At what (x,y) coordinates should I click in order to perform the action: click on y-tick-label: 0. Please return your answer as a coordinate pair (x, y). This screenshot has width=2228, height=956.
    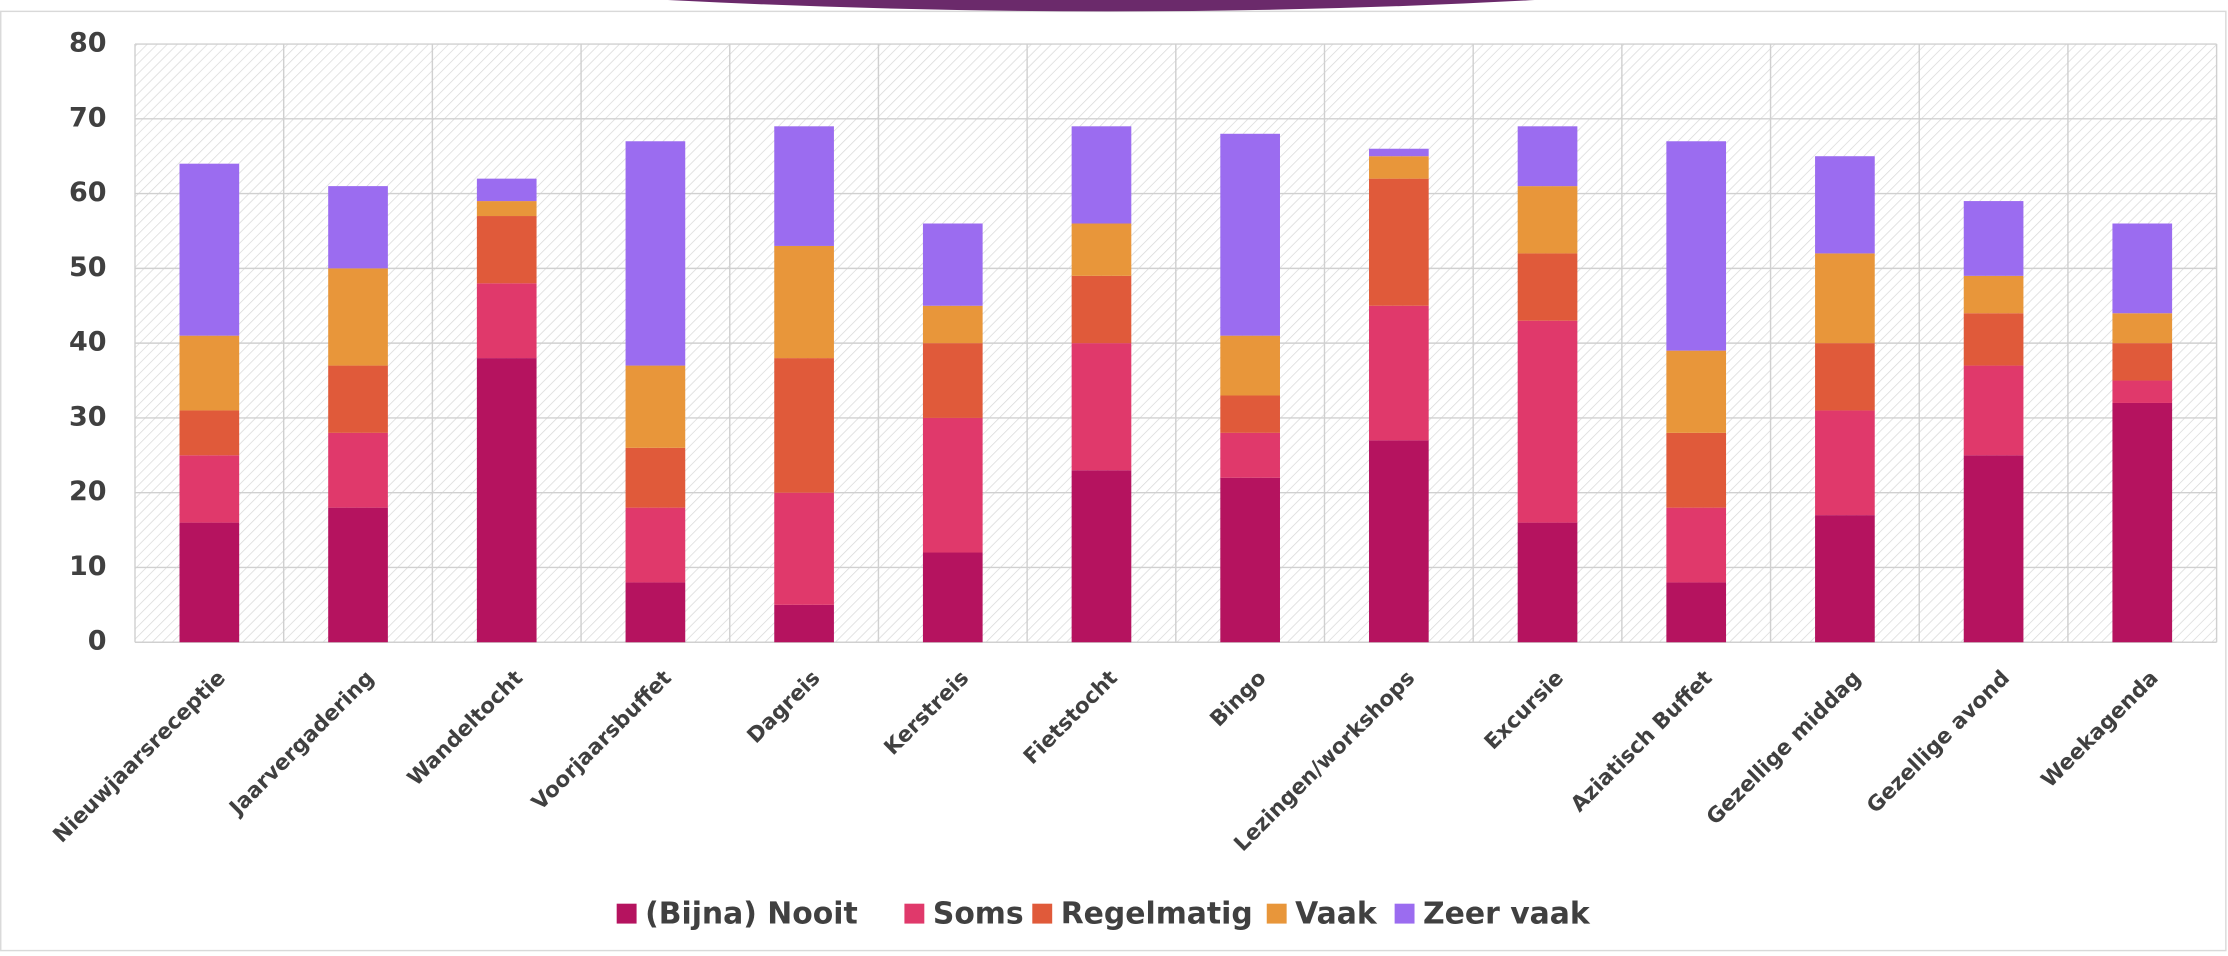
    Looking at the image, I should click on (97, 641).